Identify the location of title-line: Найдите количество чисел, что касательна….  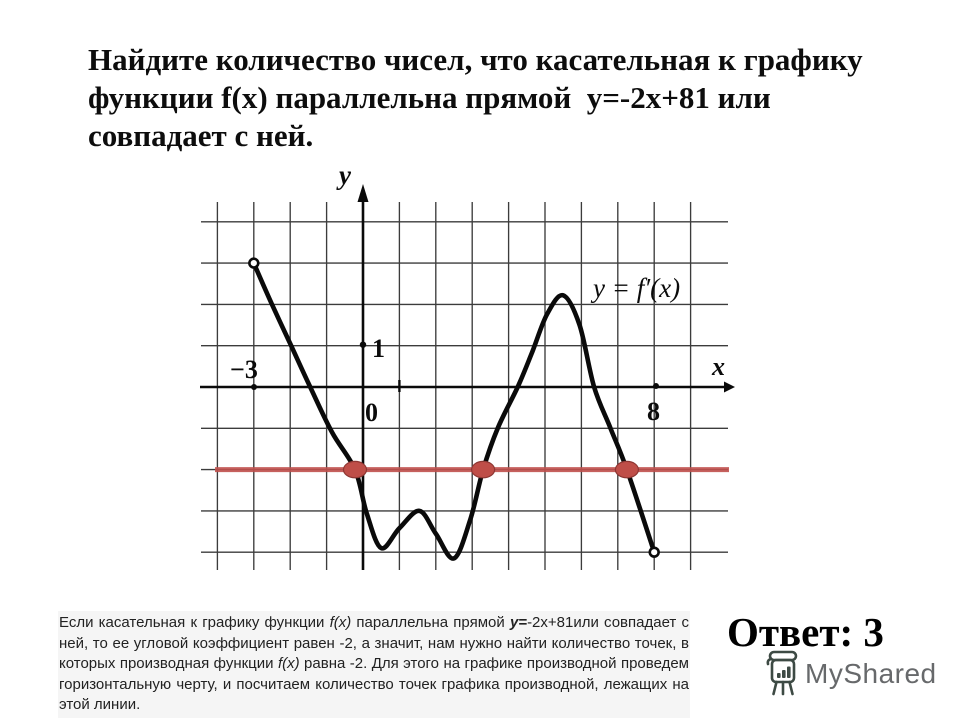
(475, 59).